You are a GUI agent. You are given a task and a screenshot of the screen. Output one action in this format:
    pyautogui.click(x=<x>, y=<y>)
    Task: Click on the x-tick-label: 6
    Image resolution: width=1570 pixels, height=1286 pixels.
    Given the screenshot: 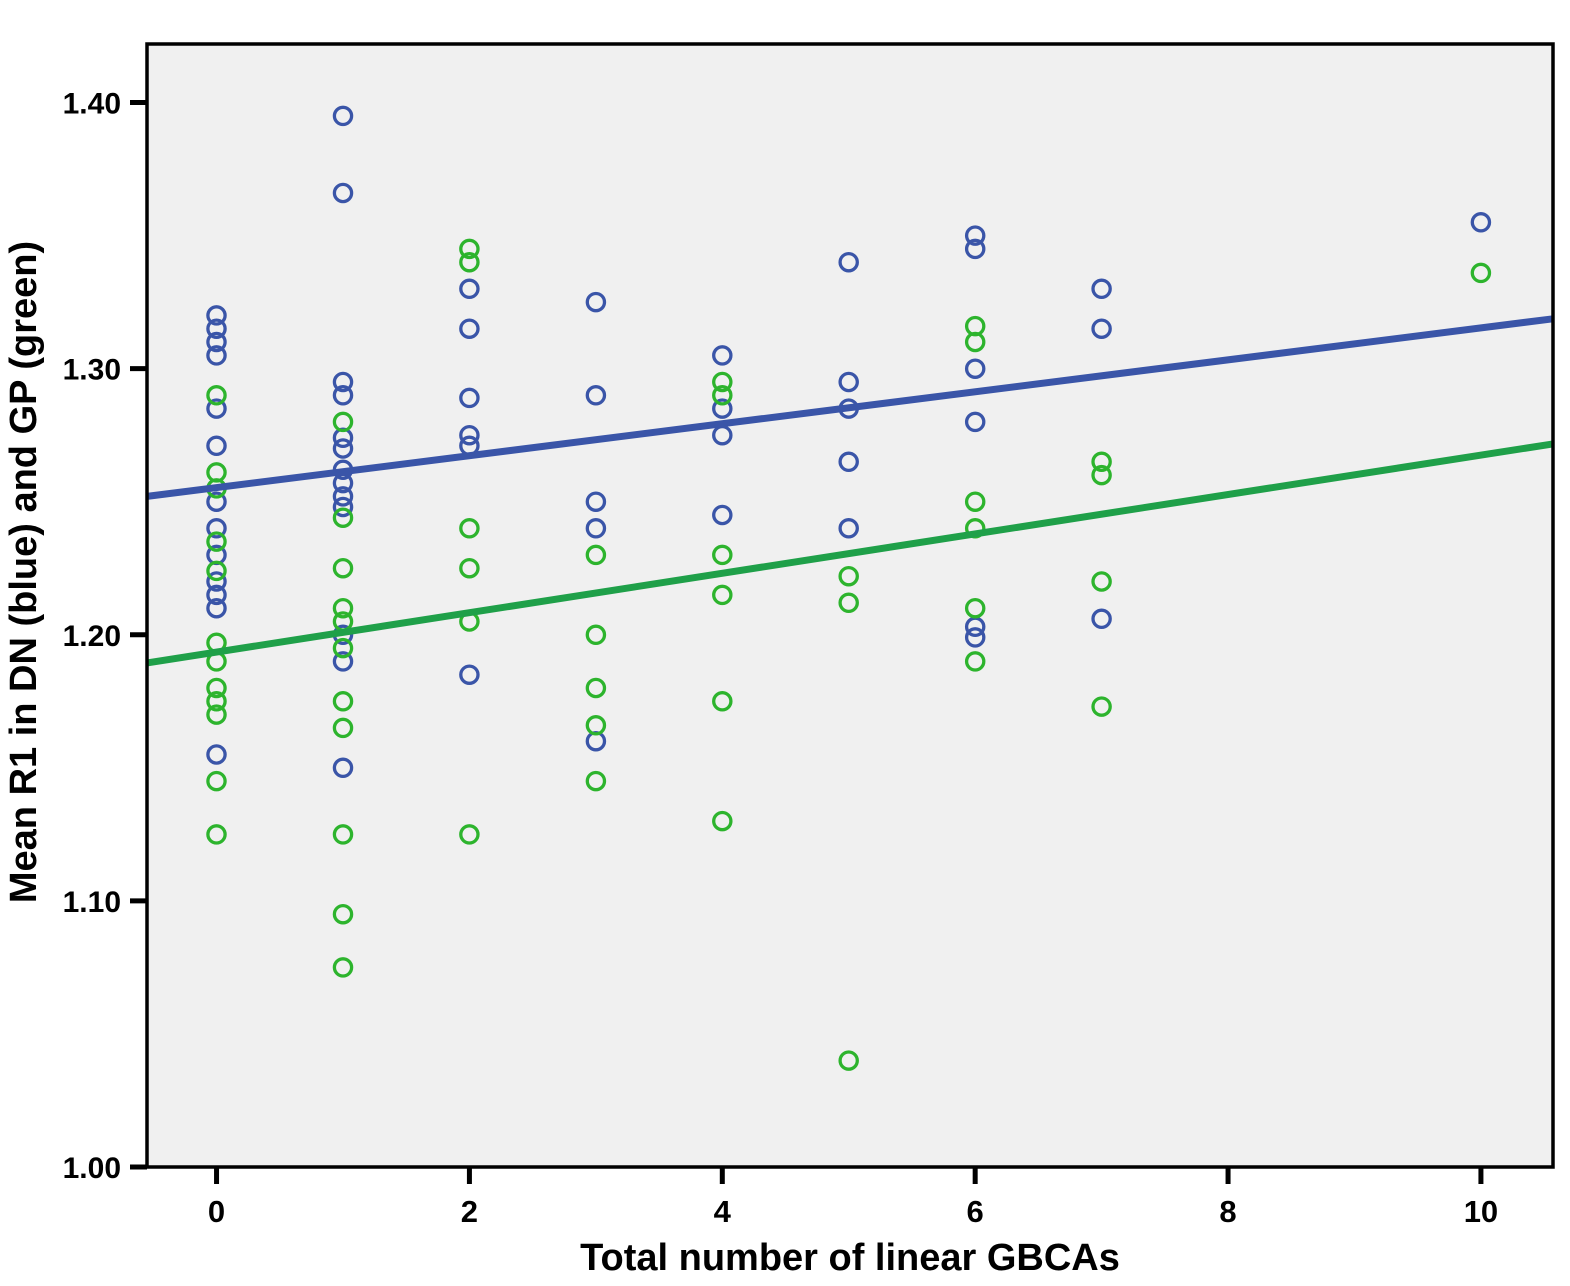 What is the action you would take?
    pyautogui.click(x=975, y=1211)
    